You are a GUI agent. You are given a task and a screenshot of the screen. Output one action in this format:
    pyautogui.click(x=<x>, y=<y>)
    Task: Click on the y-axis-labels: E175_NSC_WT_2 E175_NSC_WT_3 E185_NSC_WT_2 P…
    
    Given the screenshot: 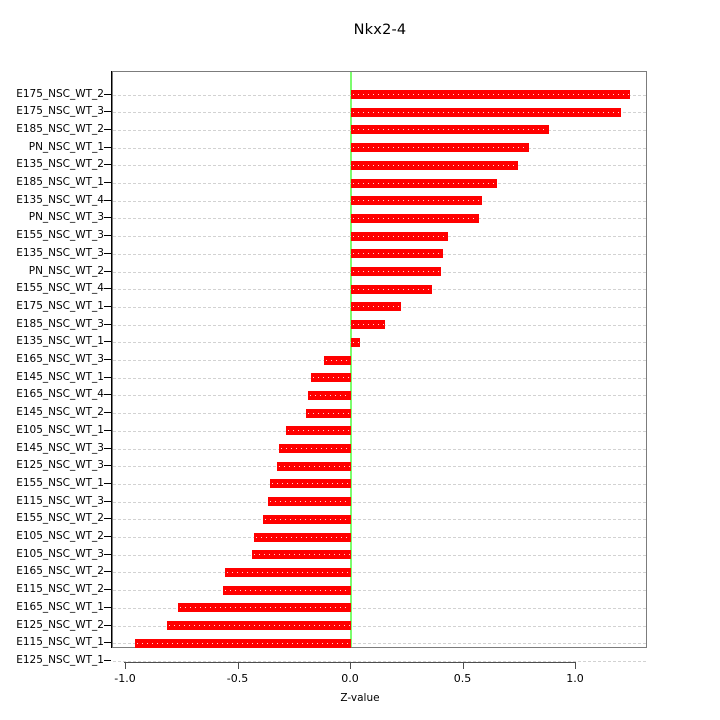 What is the action you would take?
    pyautogui.click(x=55, y=368)
    